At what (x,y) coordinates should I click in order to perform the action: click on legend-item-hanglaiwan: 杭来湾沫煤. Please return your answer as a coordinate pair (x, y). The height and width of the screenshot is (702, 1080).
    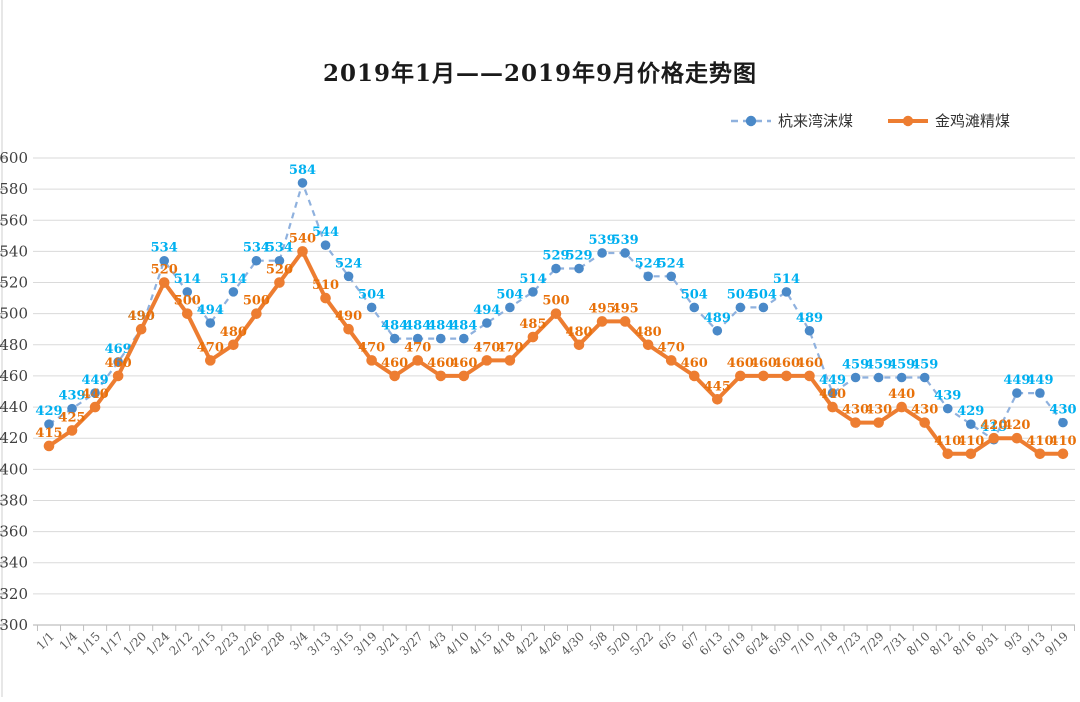
    Looking at the image, I should click on (791, 120).